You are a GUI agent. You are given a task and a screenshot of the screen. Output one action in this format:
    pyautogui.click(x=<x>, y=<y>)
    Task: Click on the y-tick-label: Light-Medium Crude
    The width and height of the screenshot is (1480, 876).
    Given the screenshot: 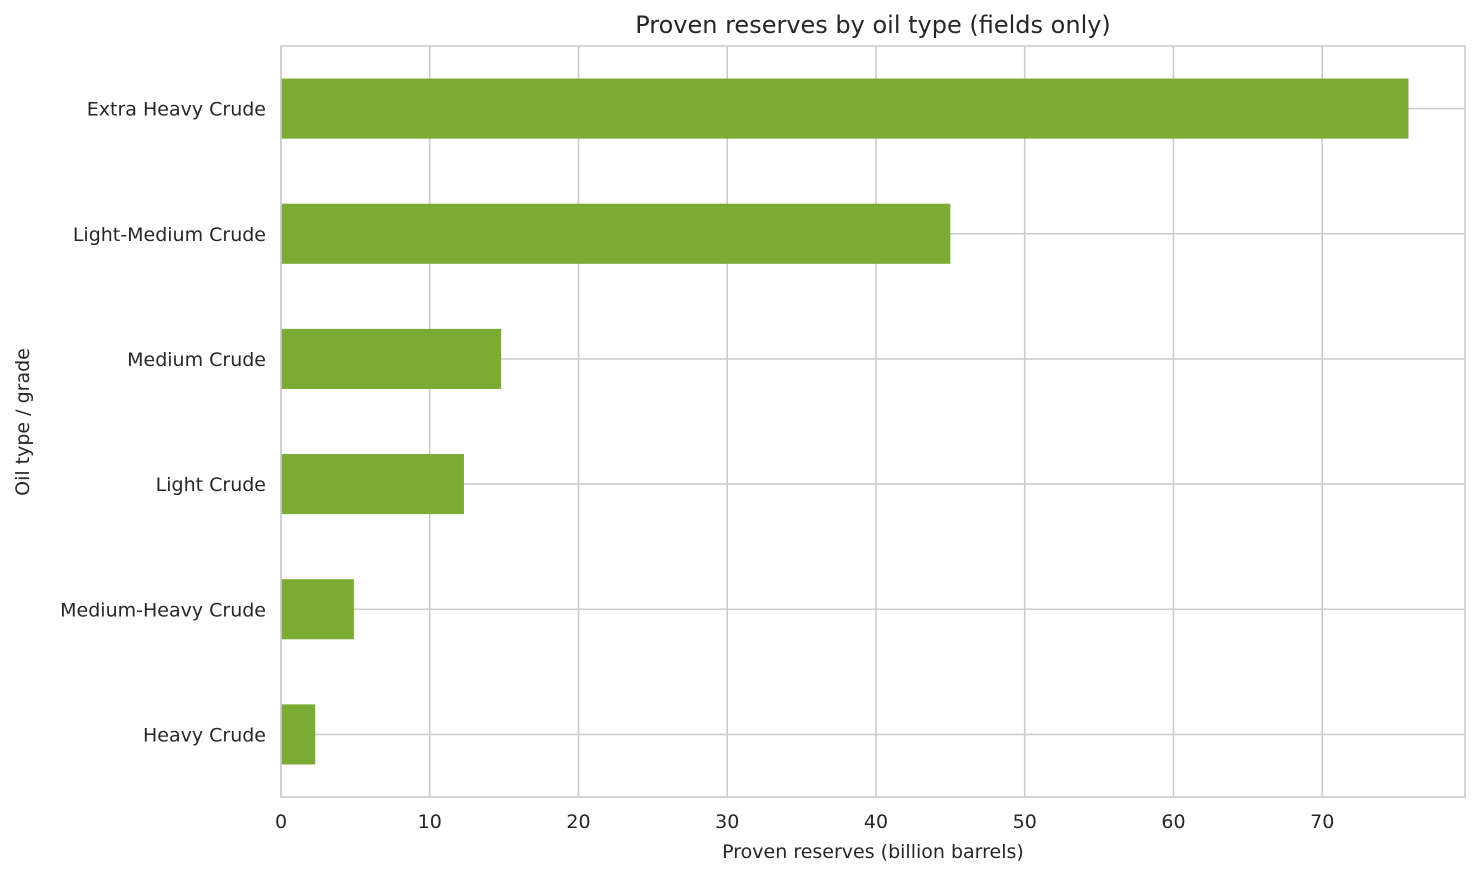 What is the action you would take?
    pyautogui.click(x=169, y=235)
    